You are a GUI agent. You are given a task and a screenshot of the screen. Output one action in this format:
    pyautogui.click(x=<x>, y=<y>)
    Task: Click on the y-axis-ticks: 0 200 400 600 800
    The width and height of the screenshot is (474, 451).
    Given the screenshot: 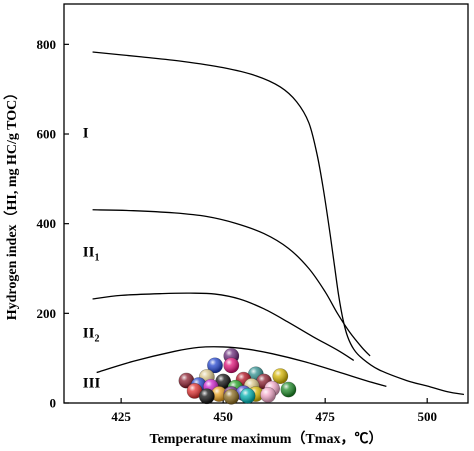 What is the action you would take?
    pyautogui.click(x=53, y=224)
    